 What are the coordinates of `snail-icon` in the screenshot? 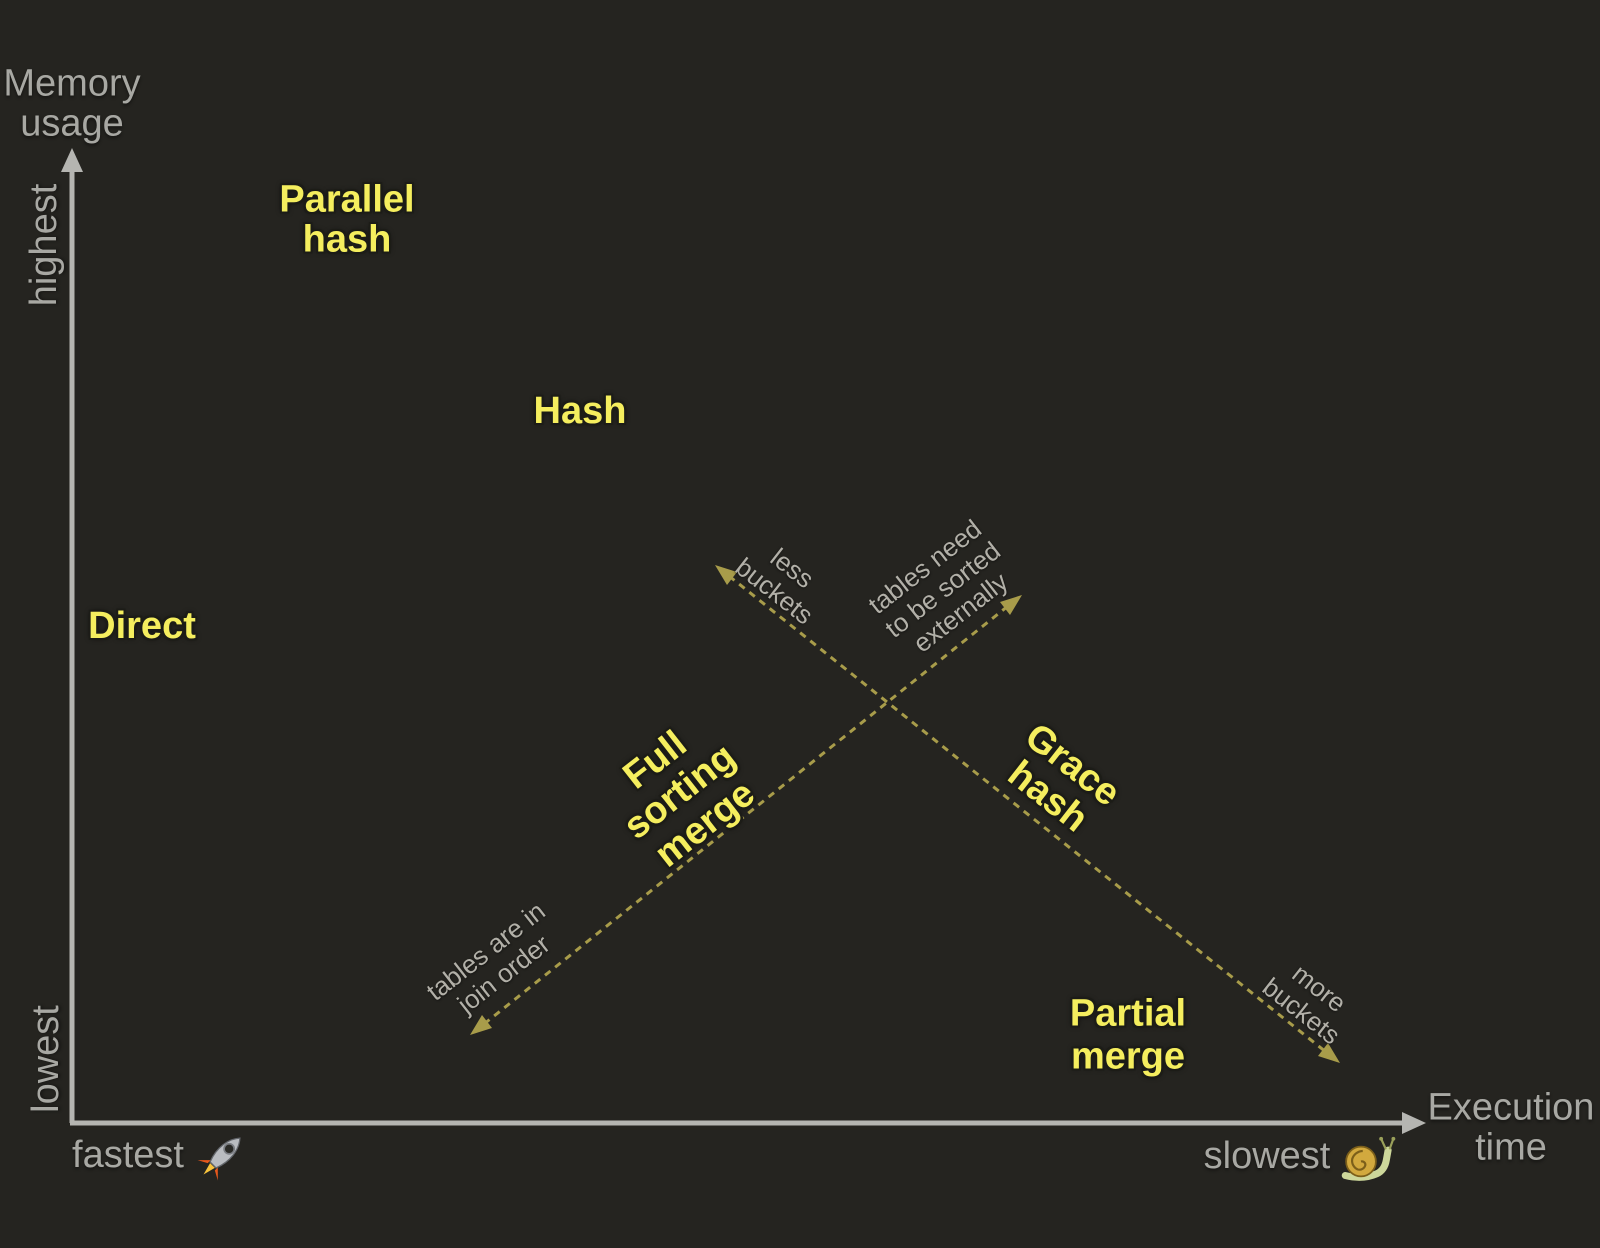 It's located at (1368, 1158).